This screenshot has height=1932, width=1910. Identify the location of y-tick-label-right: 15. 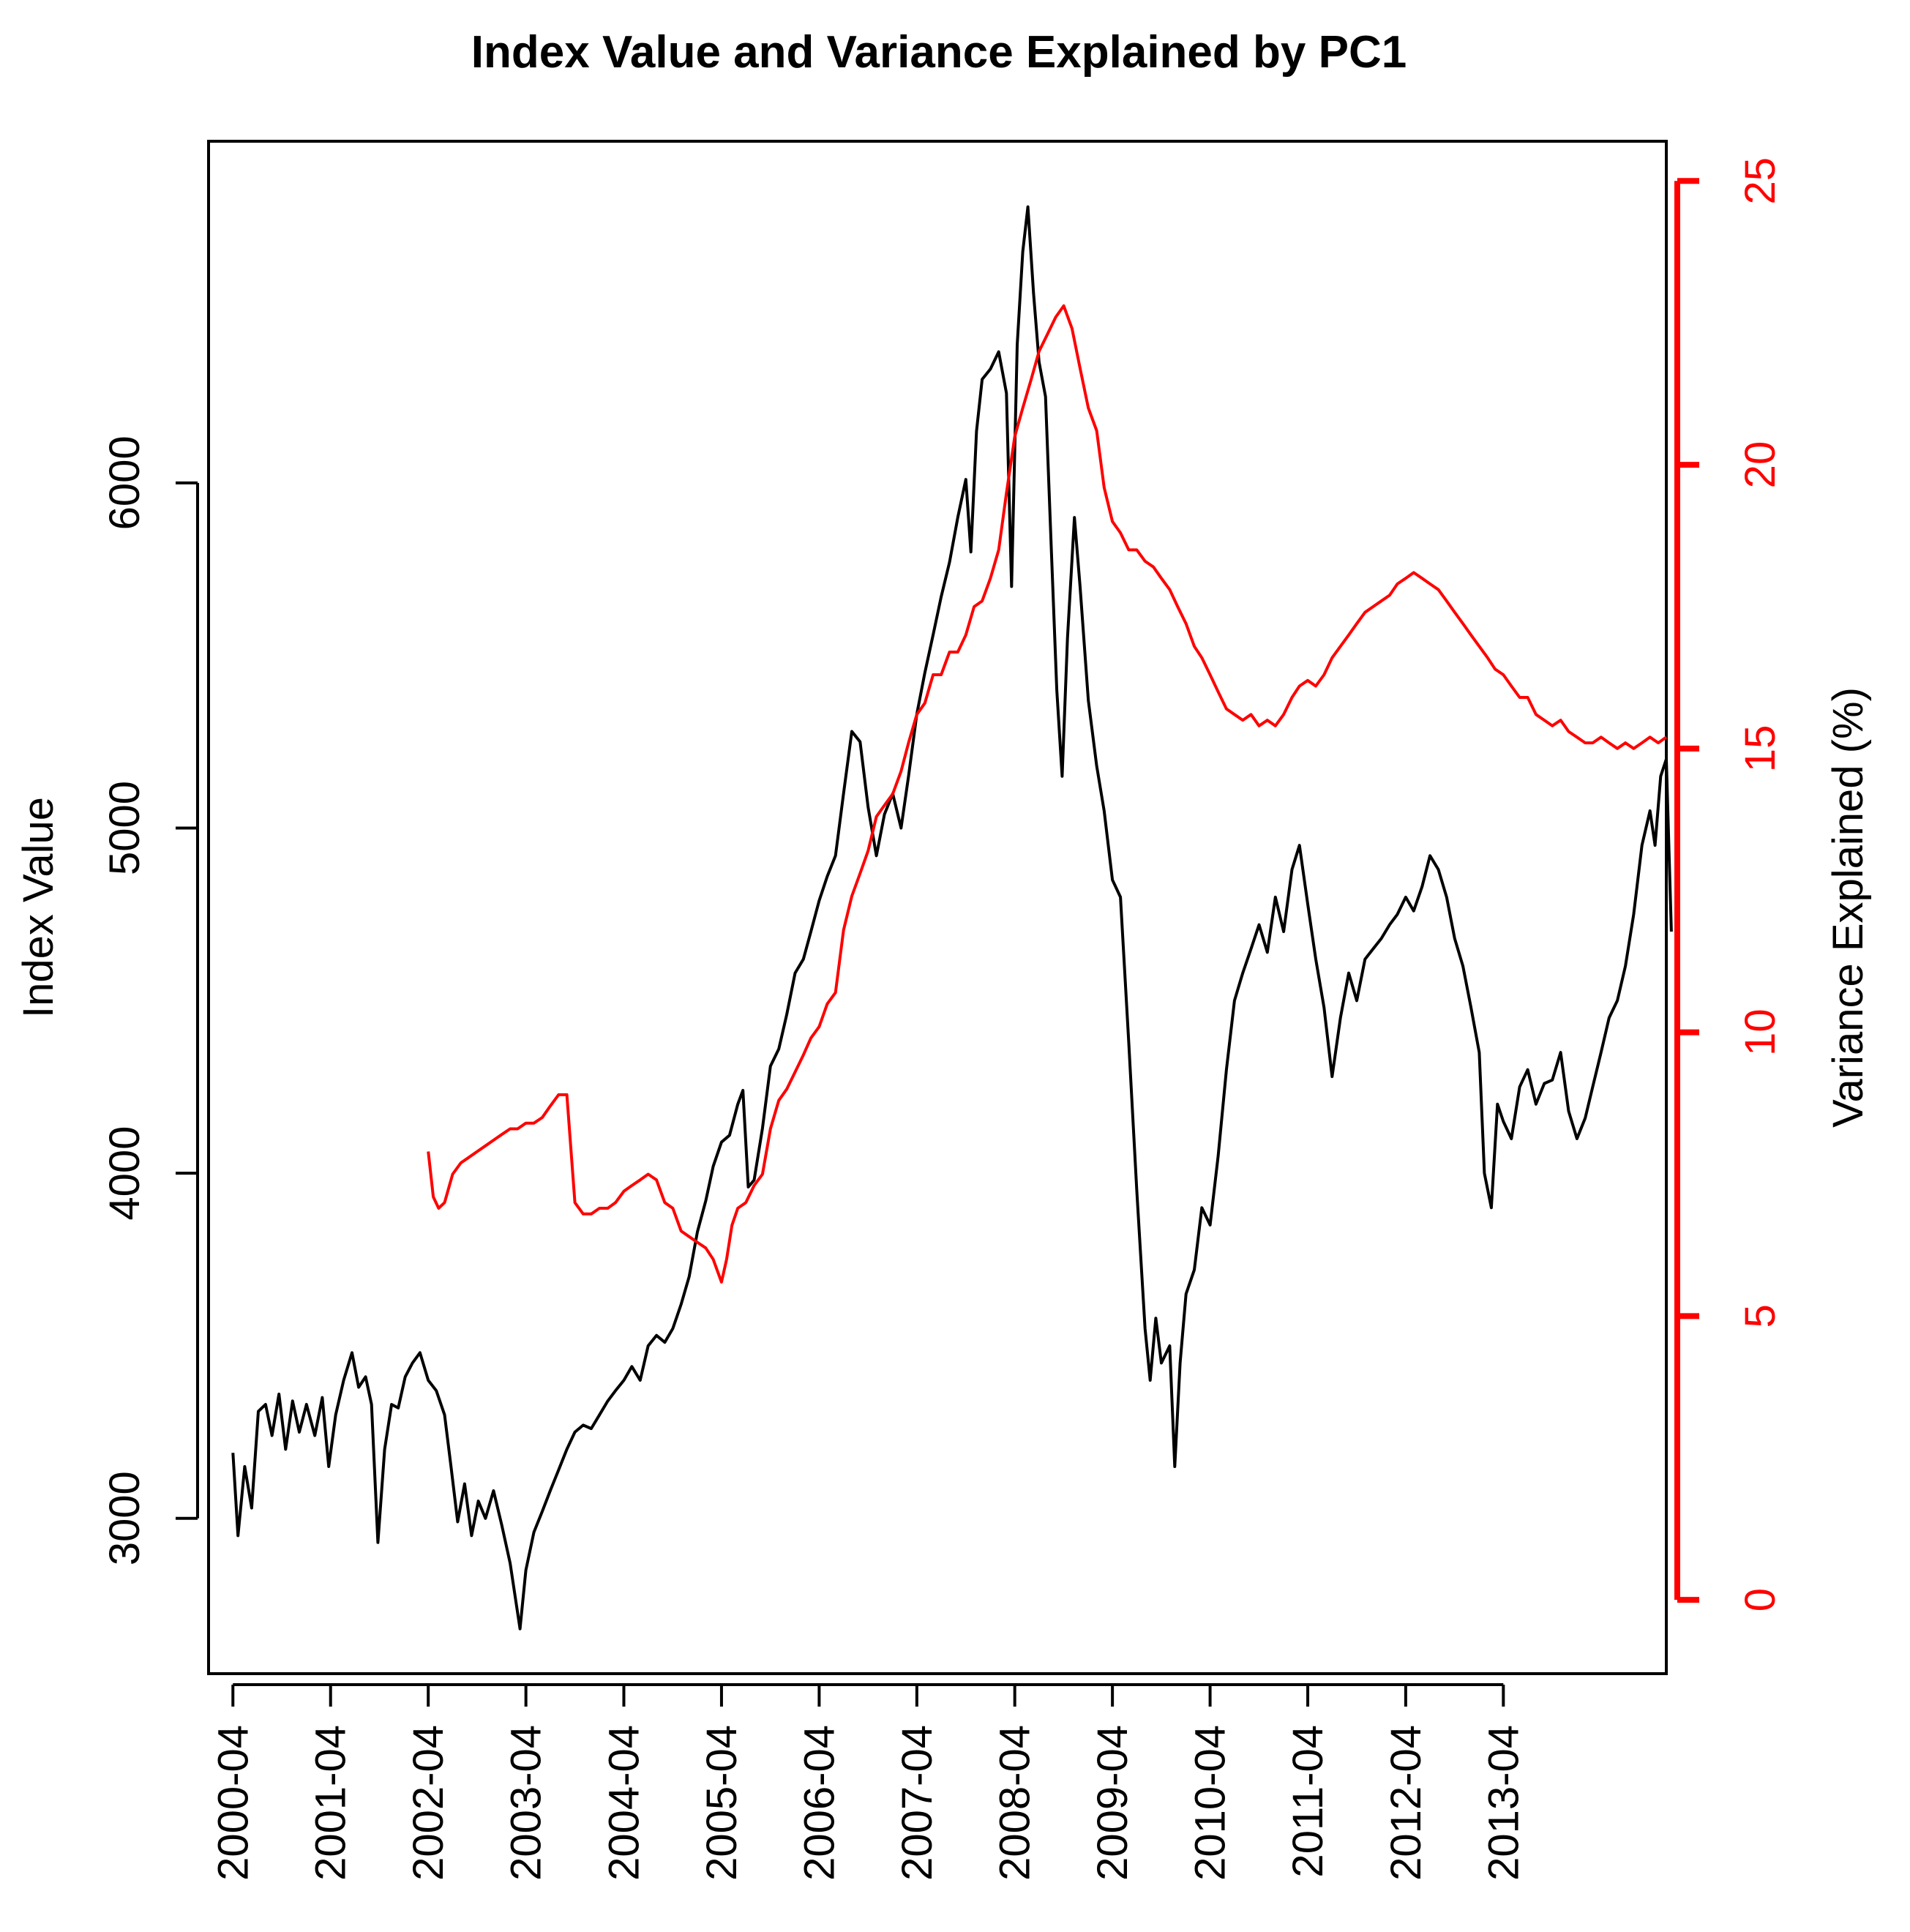
(1760, 749).